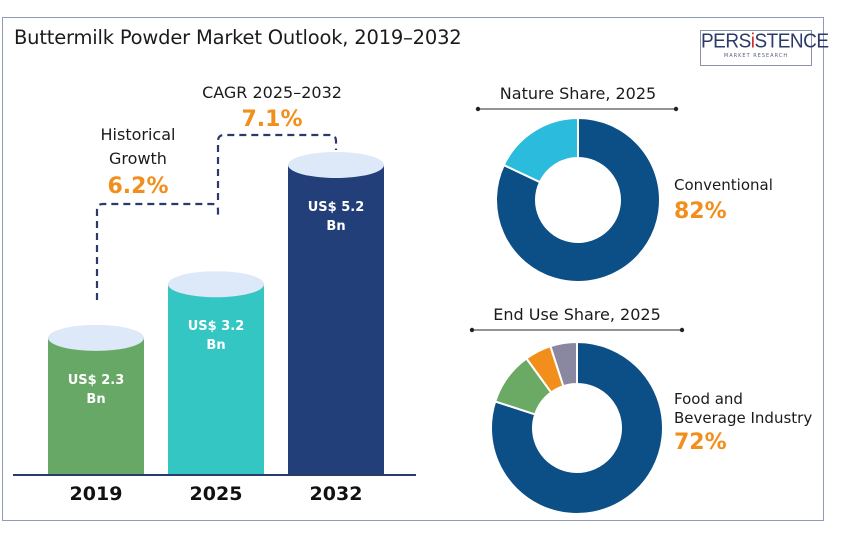 The width and height of the screenshot is (841, 538). I want to click on bar-top-2032, so click(336, 165).